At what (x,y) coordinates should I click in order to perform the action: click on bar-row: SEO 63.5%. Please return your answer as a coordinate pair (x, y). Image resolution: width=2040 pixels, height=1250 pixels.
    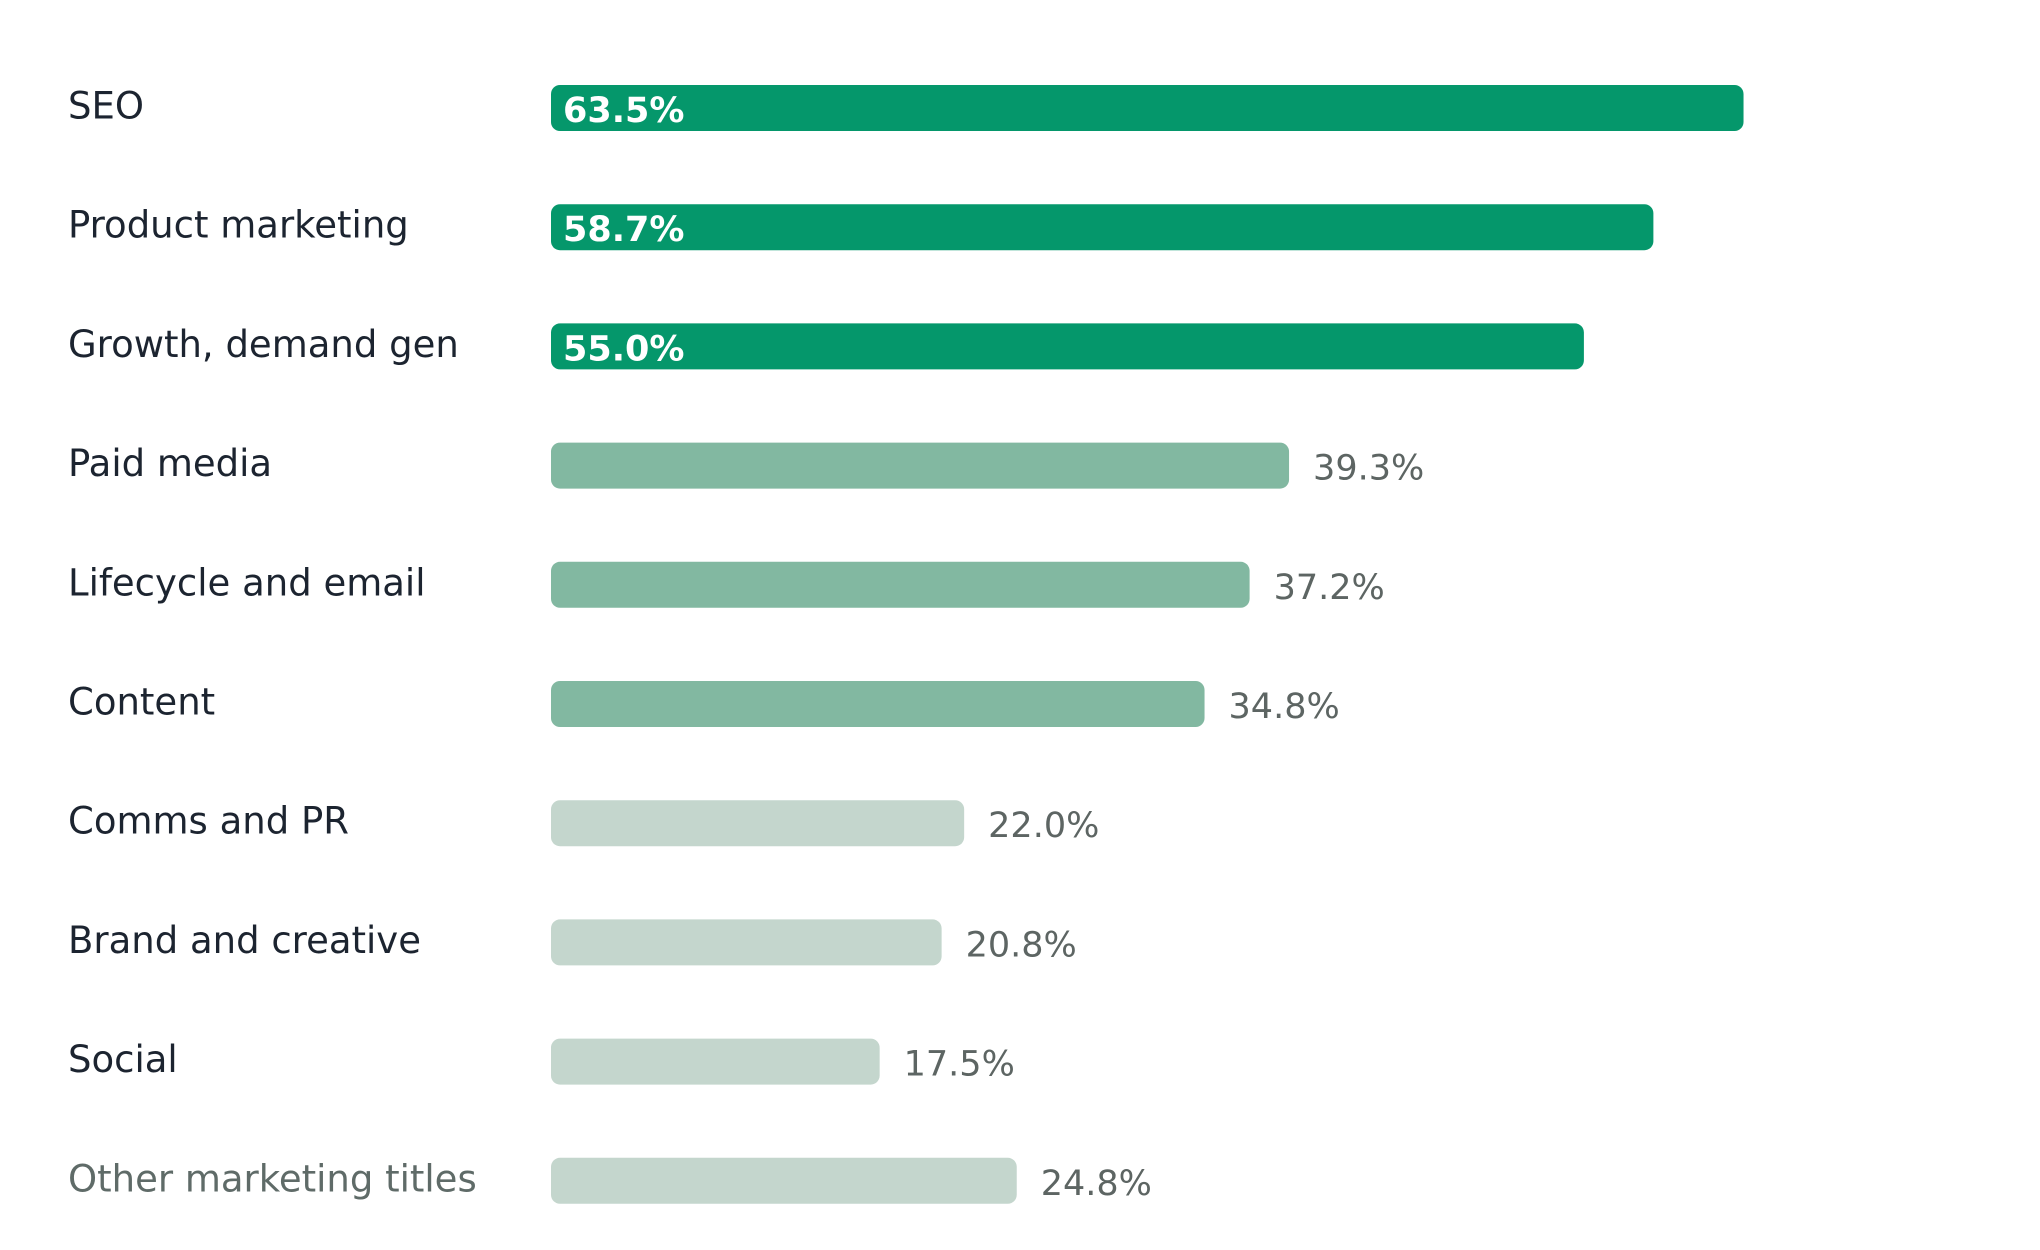
    Looking at the image, I should click on (906, 108).